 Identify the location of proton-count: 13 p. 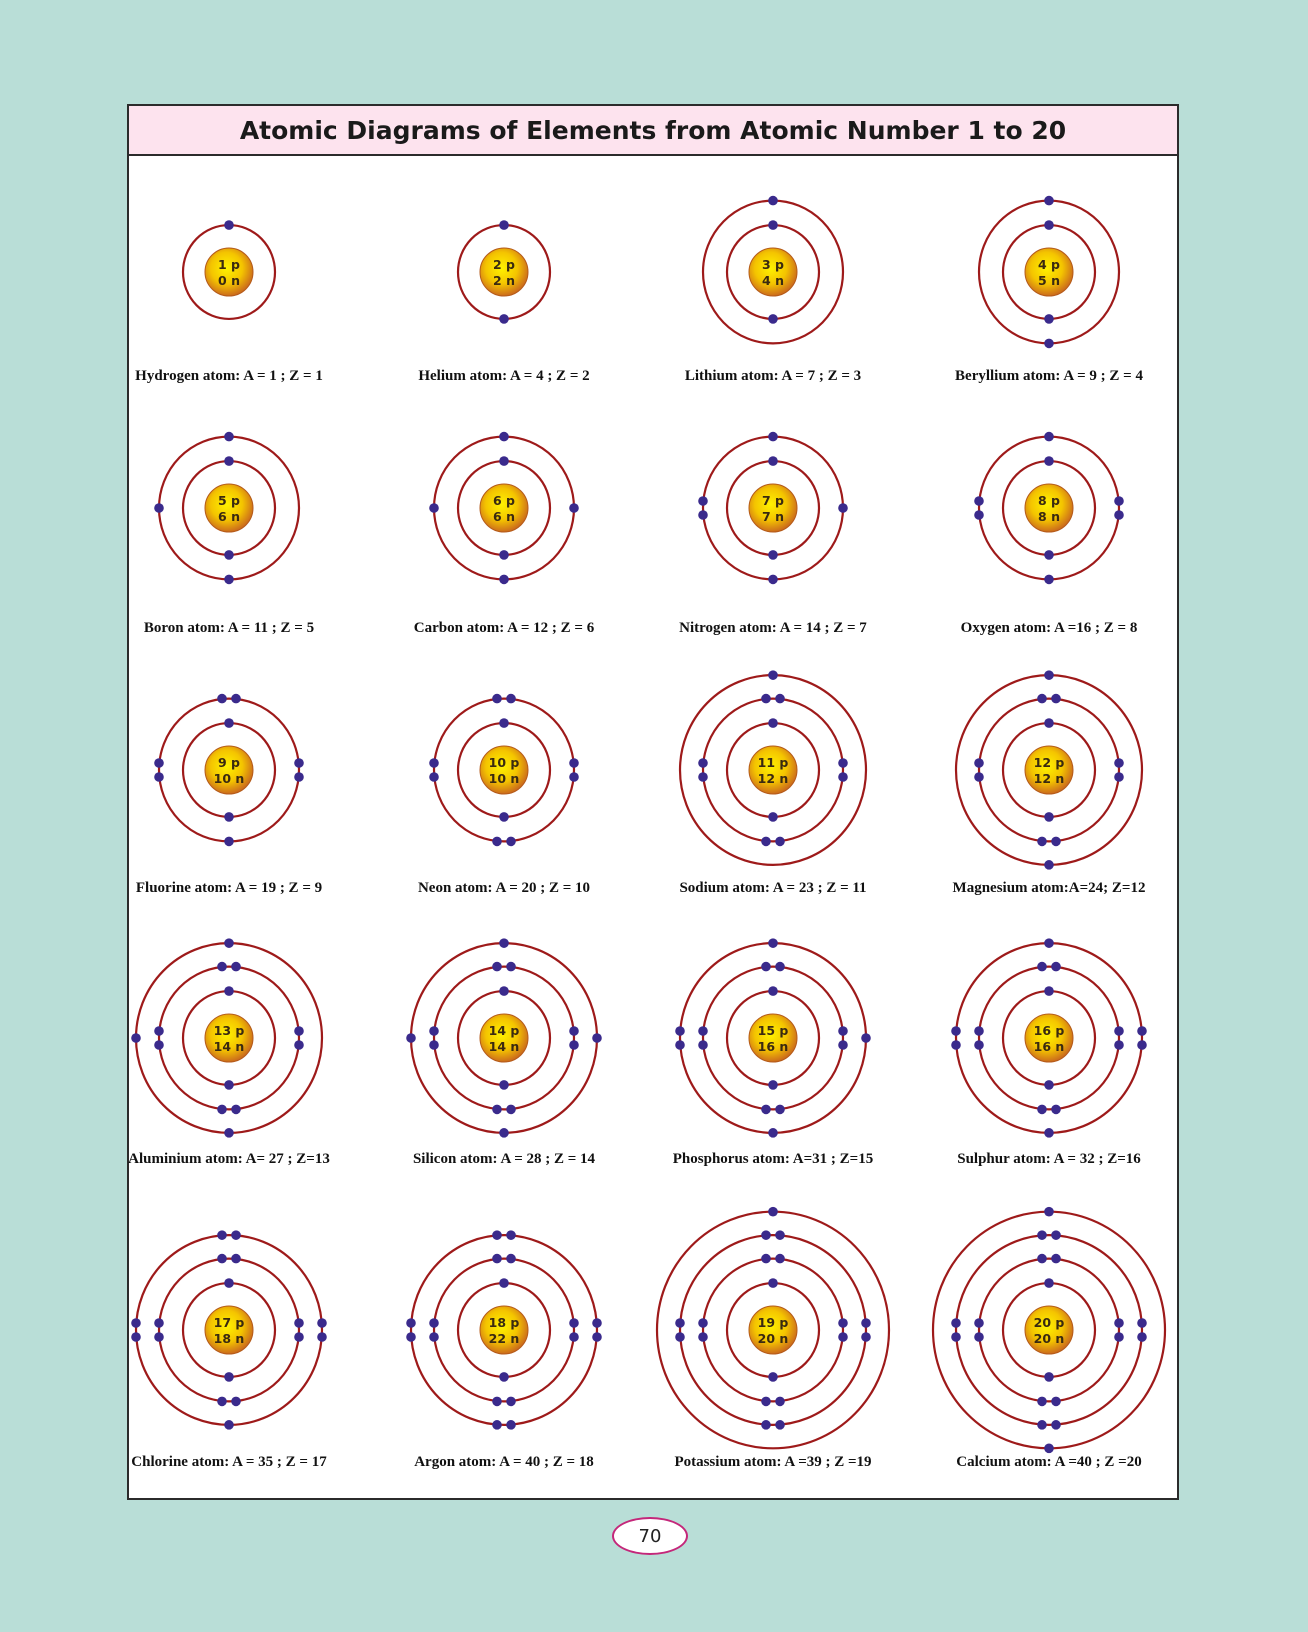
(229, 1030).